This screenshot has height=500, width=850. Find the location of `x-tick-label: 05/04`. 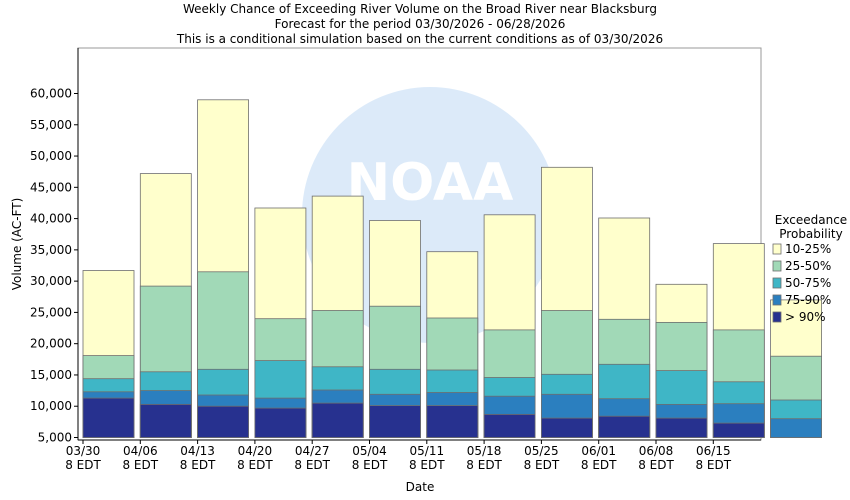

x-tick-label: 05/04 is located at coordinates (369, 451).